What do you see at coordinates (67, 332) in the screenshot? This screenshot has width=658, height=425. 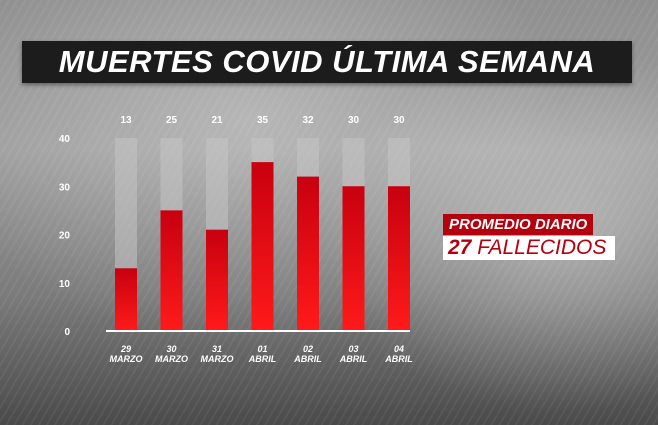 I see `y-tick-label: 0` at bounding box center [67, 332].